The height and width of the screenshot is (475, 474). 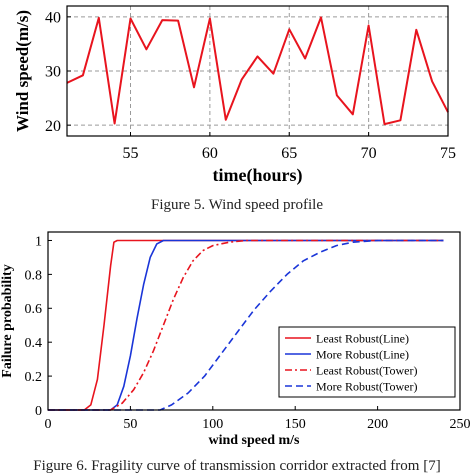 What do you see at coordinates (34, 377) in the screenshot?
I see `y-tick-label: 0.2` at bounding box center [34, 377].